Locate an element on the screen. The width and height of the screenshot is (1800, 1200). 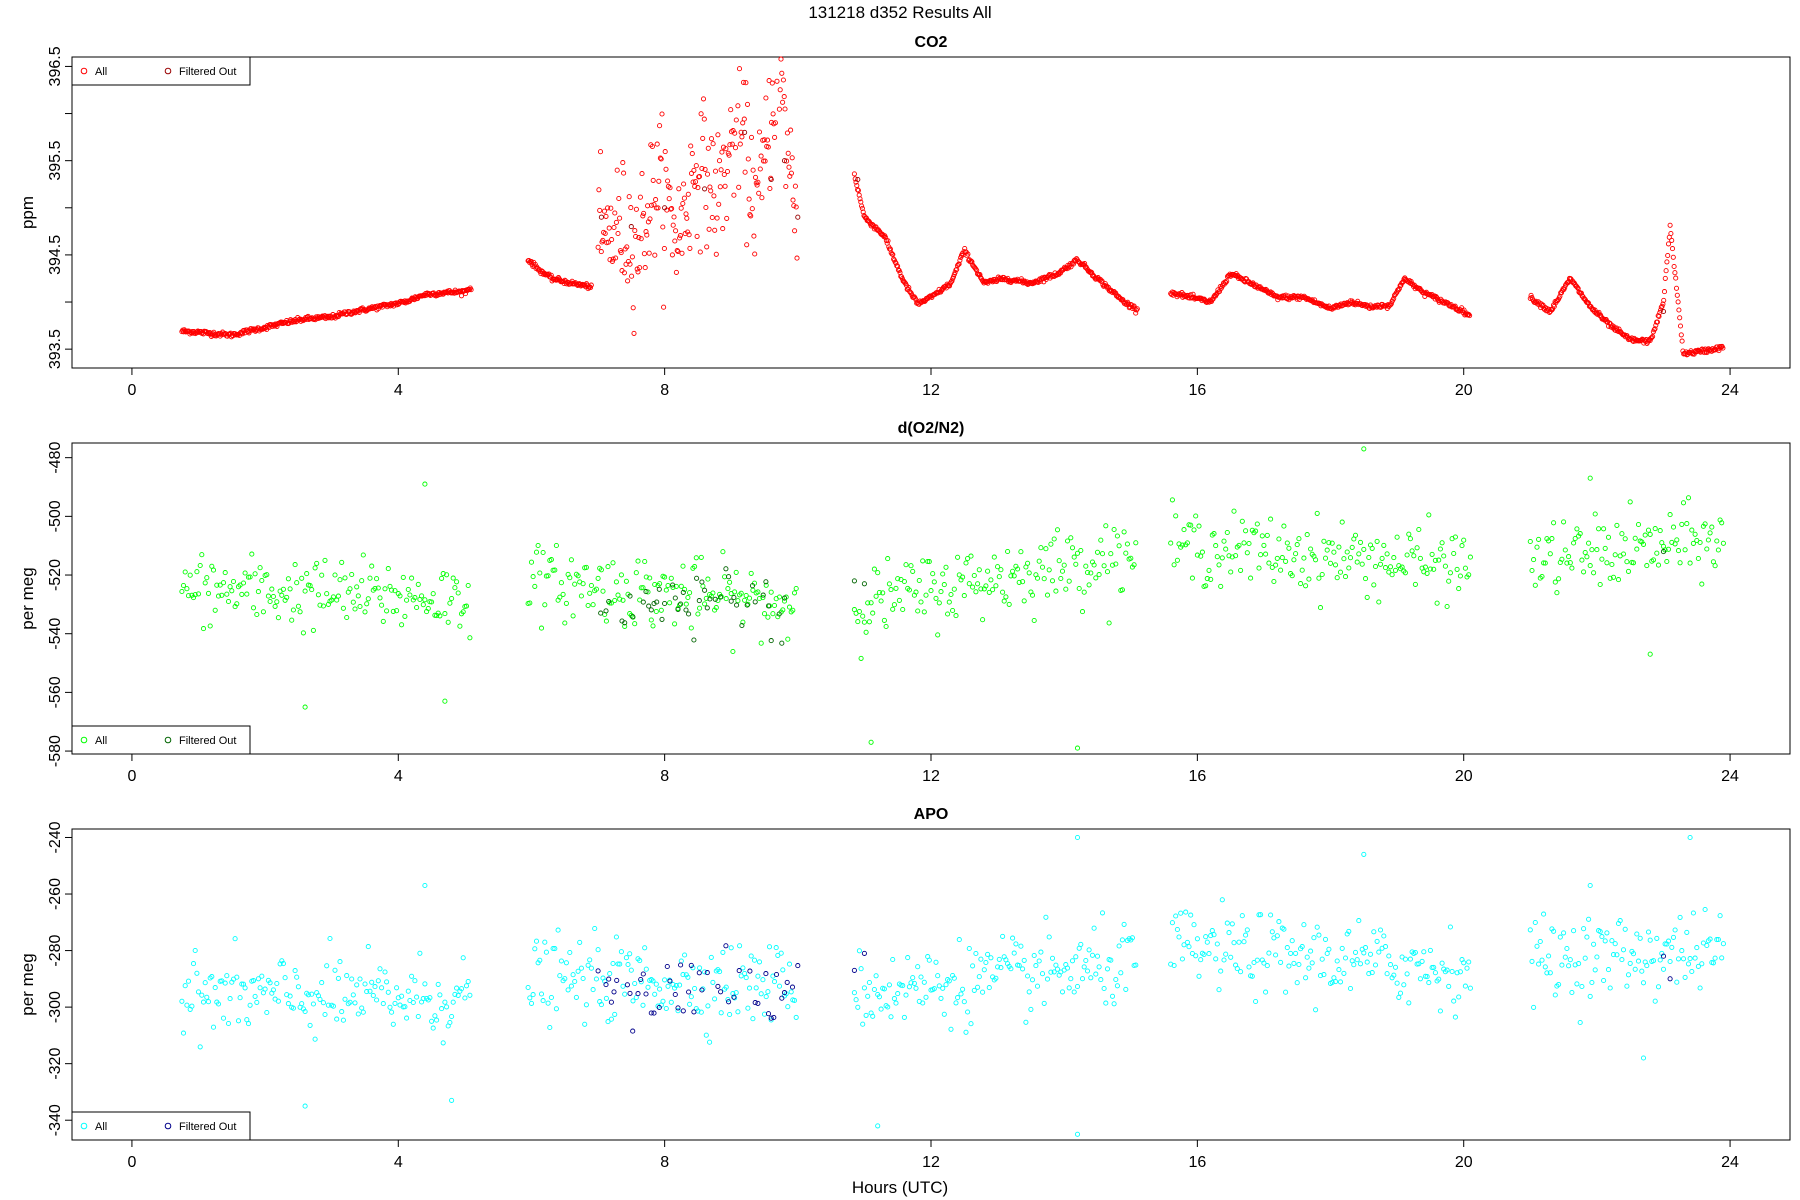
apo-title: APO is located at coordinates (931, 814).